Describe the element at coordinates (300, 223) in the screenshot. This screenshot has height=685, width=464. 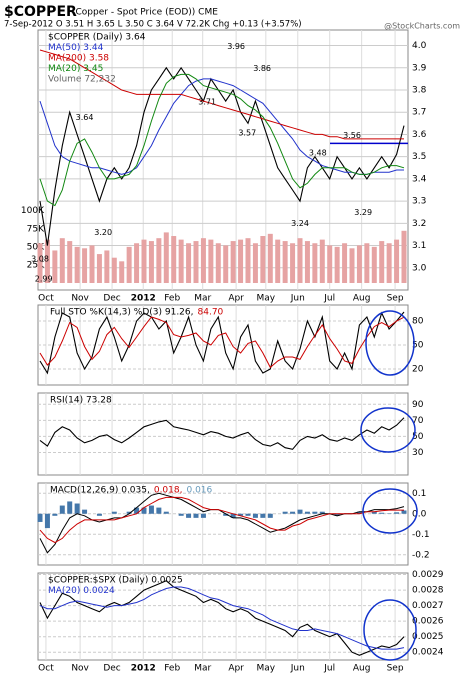
I see `price-annotation: 3.24` at that location.